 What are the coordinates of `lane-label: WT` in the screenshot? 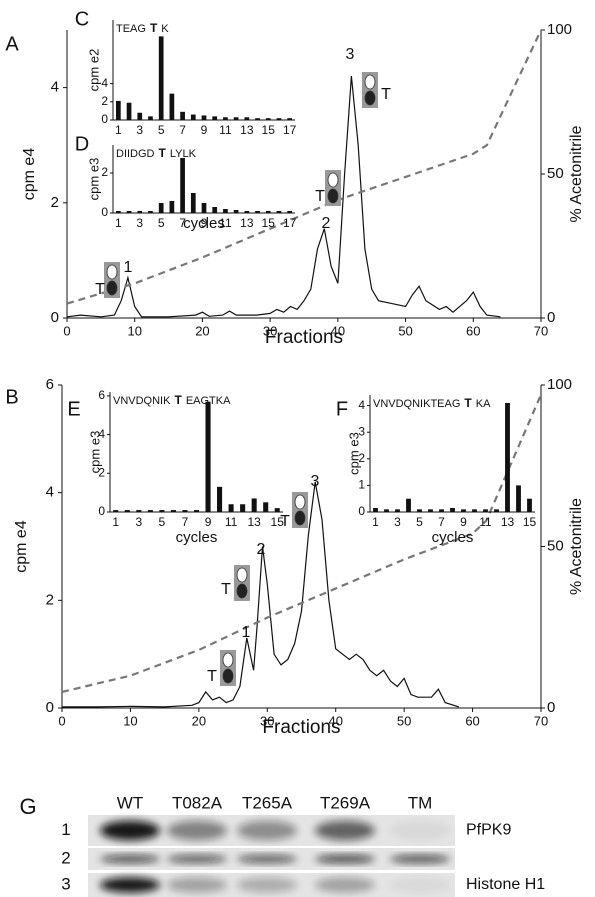 It's located at (130, 802).